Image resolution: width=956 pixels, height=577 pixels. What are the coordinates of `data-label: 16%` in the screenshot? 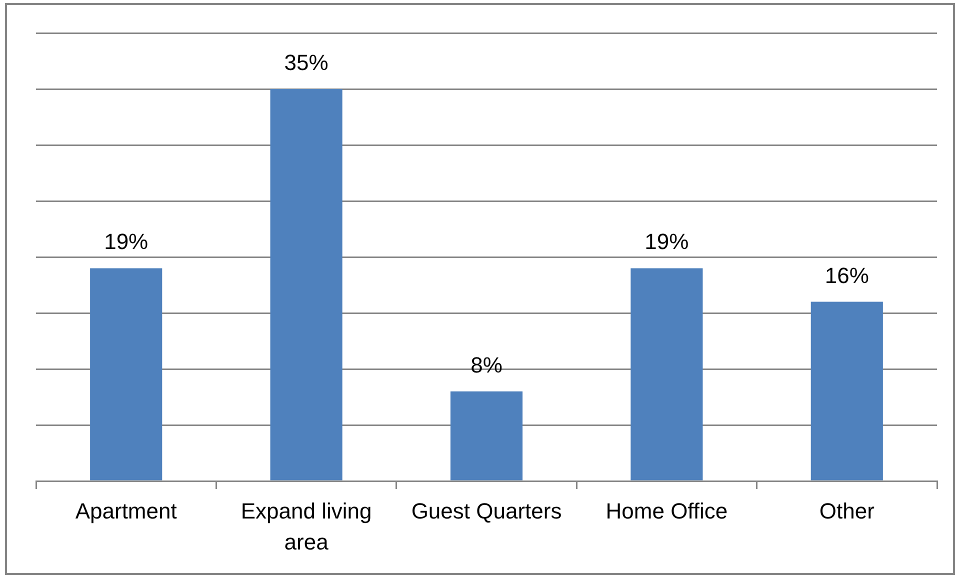 It's located at (846, 275).